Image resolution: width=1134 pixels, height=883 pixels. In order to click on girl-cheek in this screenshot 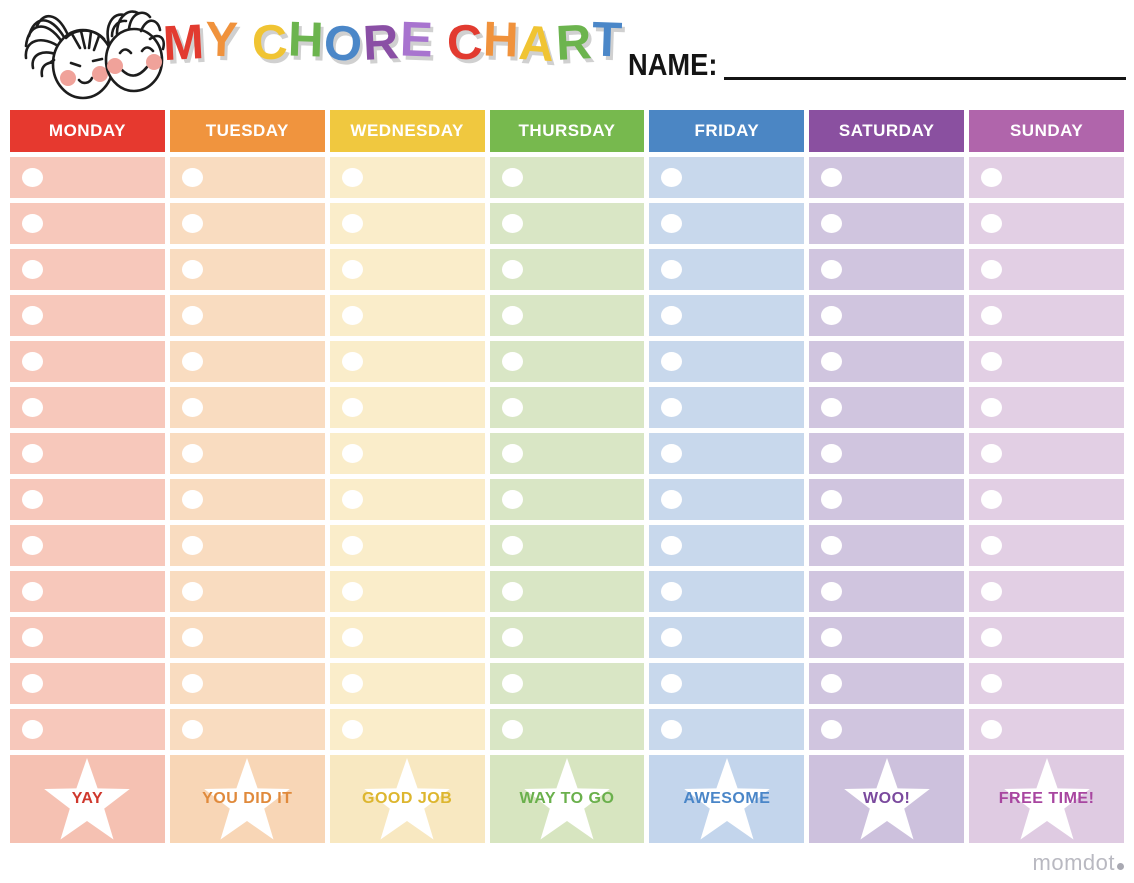, I will do `click(68, 78)`.